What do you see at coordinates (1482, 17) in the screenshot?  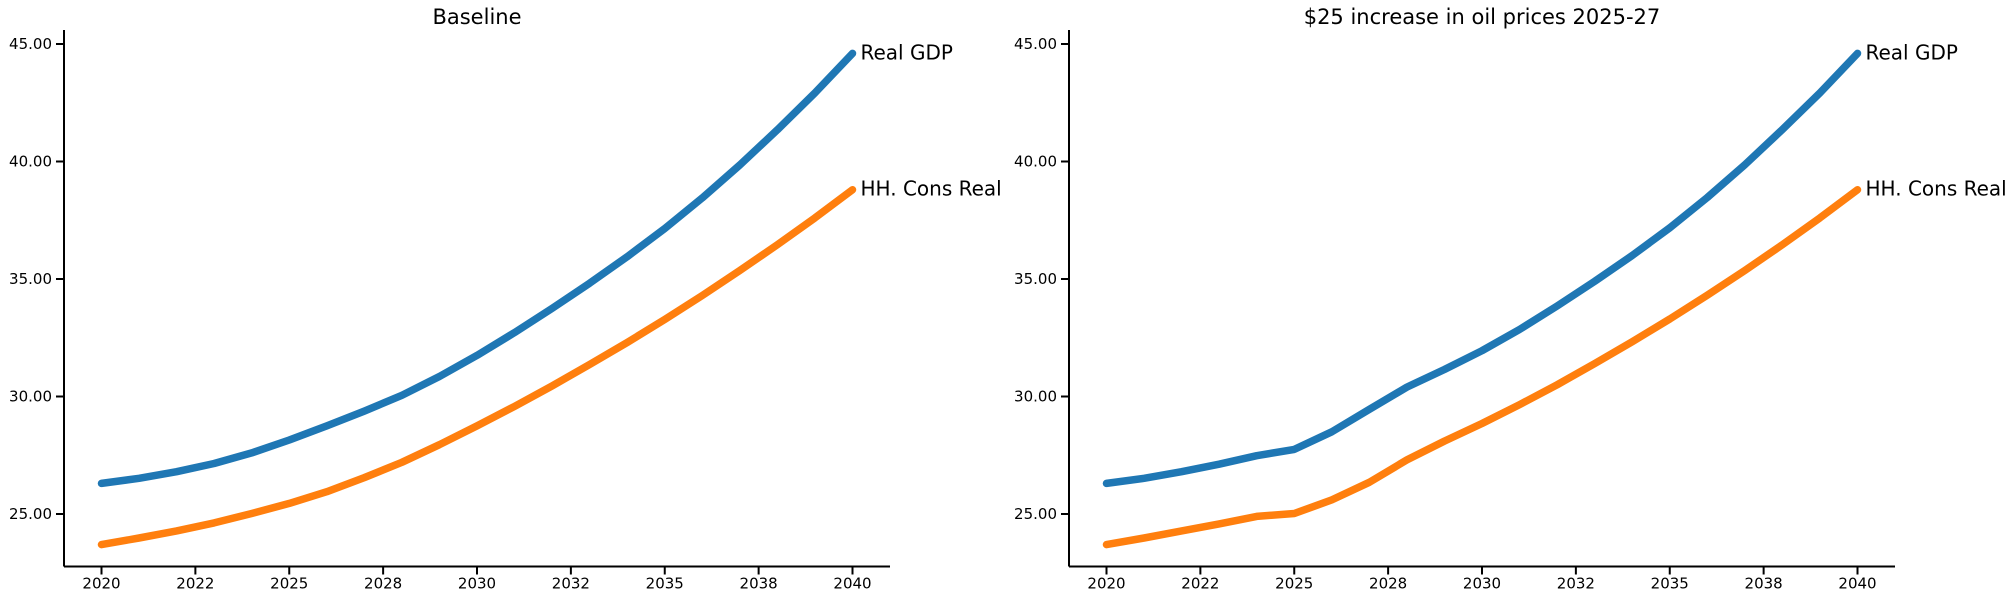 I see `chart-title: $25 increase in oil prices 2025-27` at bounding box center [1482, 17].